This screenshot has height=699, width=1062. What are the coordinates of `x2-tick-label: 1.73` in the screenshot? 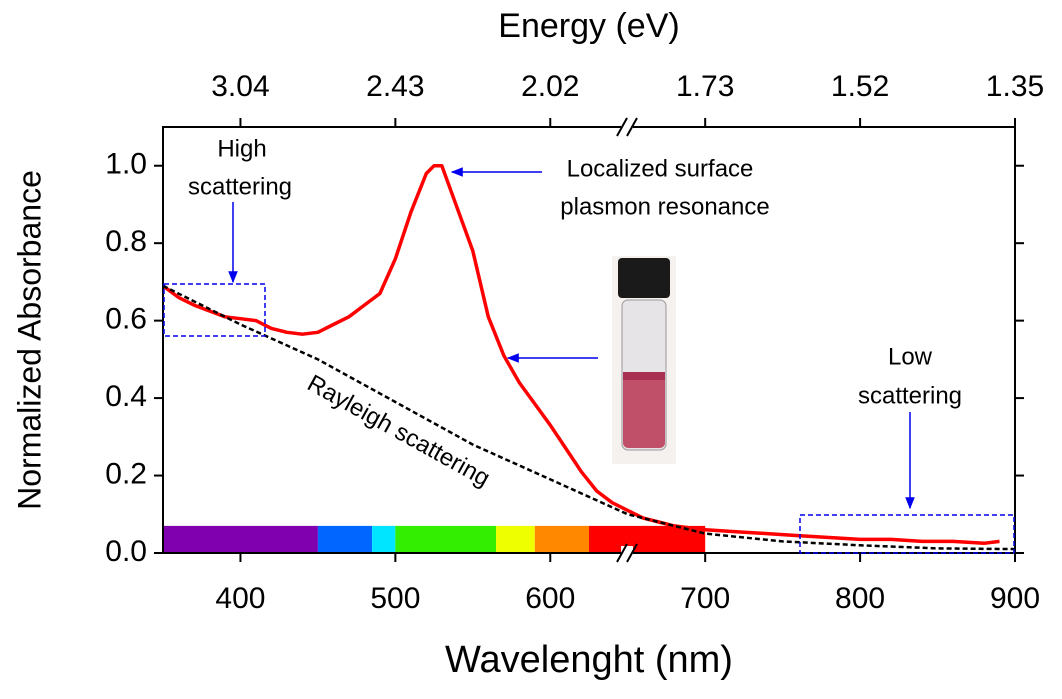 It's located at (705, 86).